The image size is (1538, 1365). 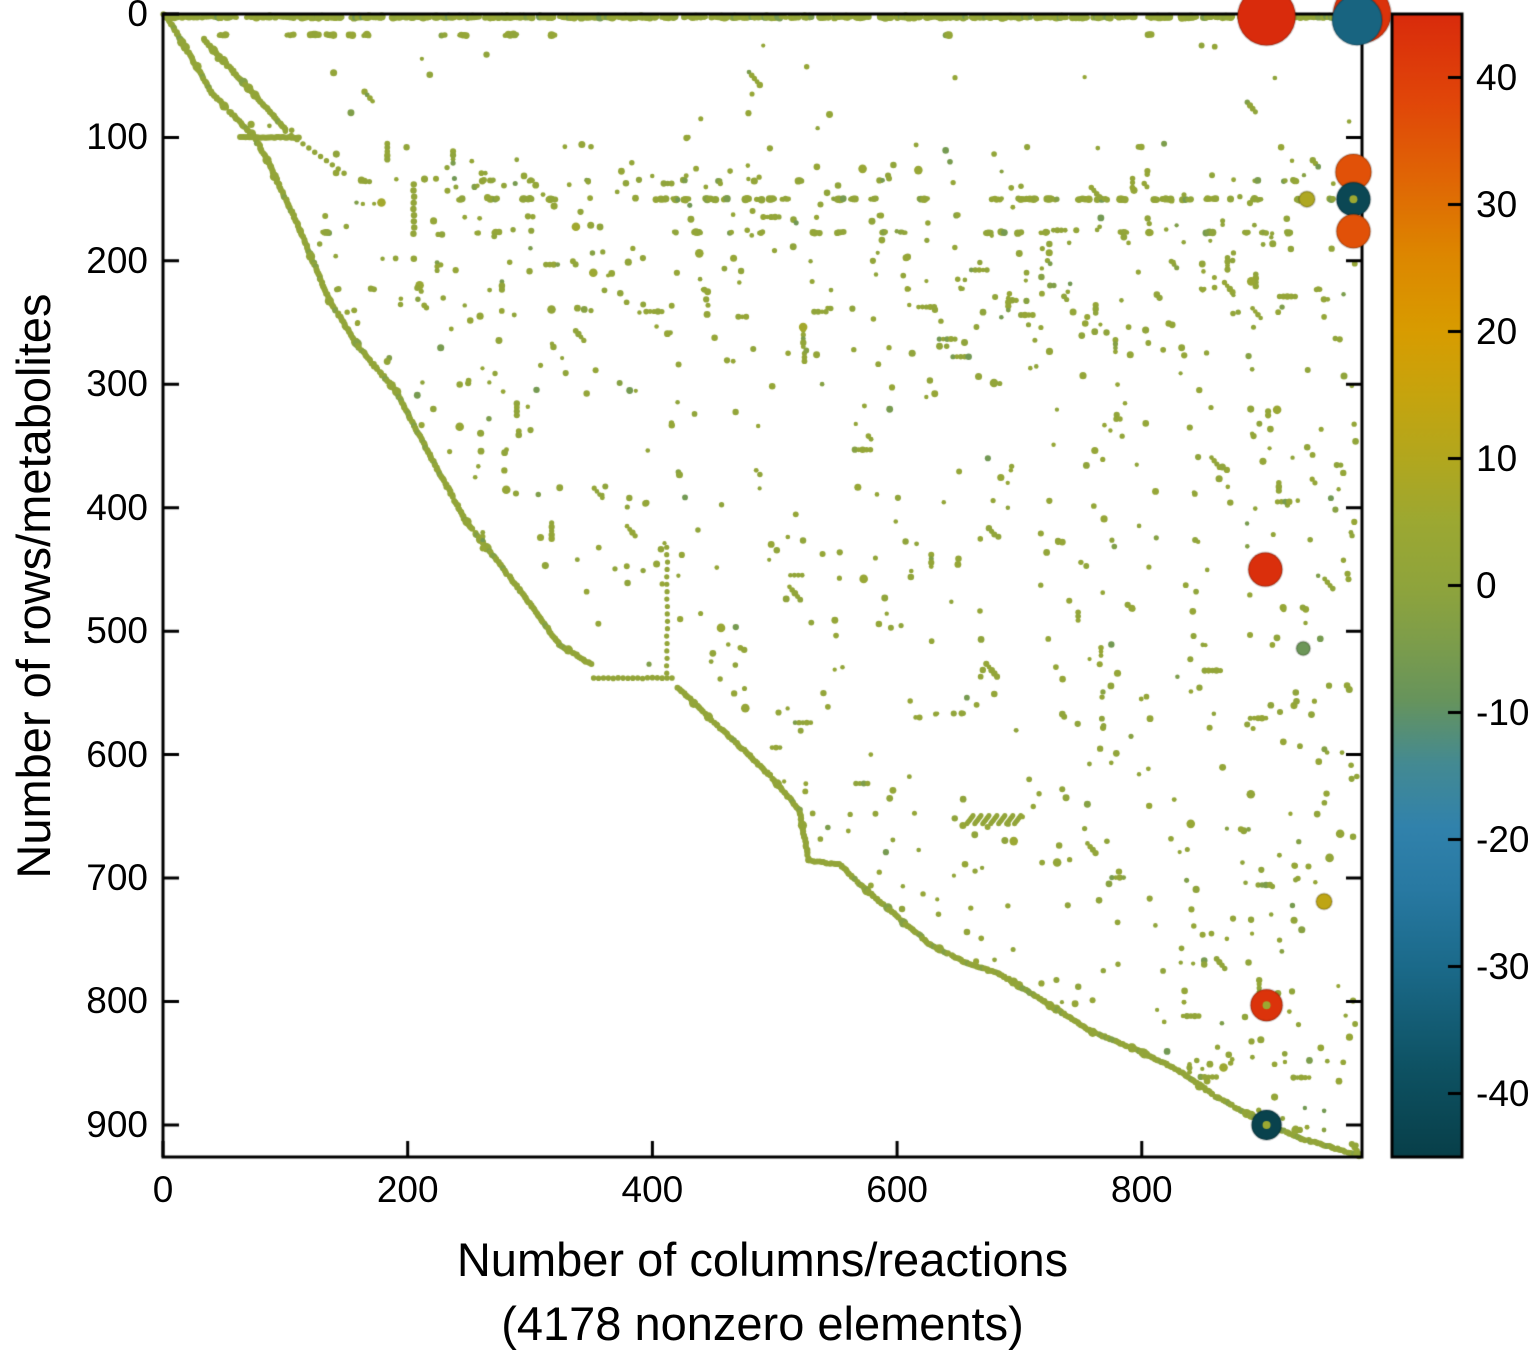 I want to click on colorbar-tick-label: -30, so click(x=1503, y=966).